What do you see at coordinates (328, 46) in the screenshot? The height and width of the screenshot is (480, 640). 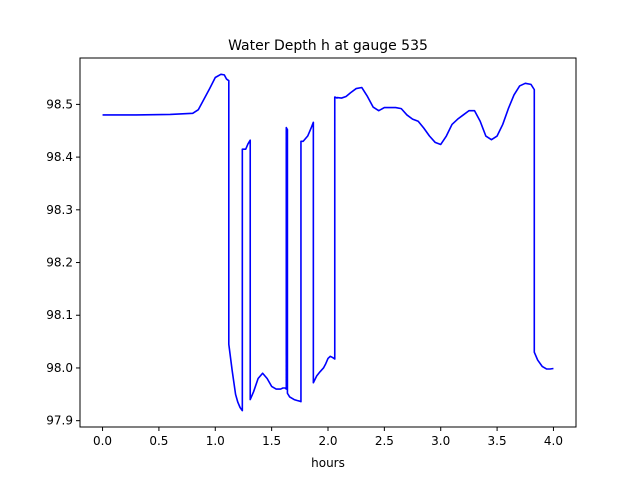 I see `chart-title: Water Depth h at gauge 535` at bounding box center [328, 46].